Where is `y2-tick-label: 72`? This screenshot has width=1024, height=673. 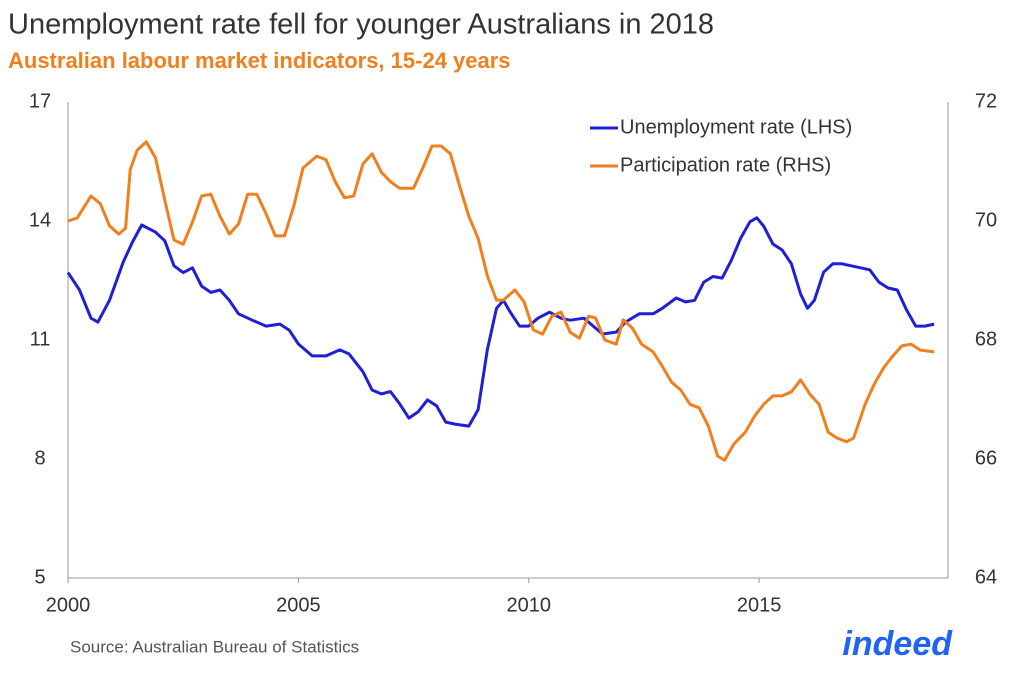
y2-tick-label: 72 is located at coordinates (986, 101).